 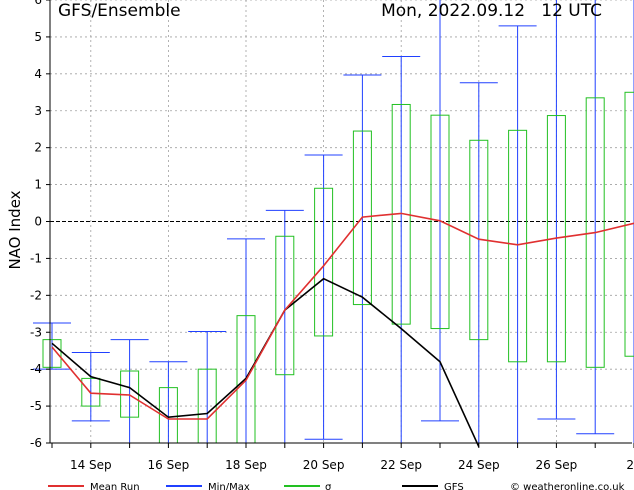 What do you see at coordinates (491, 11) in the screenshot?
I see `chart-subtitle: Mon, 2022.09.12 12 UTC` at bounding box center [491, 11].